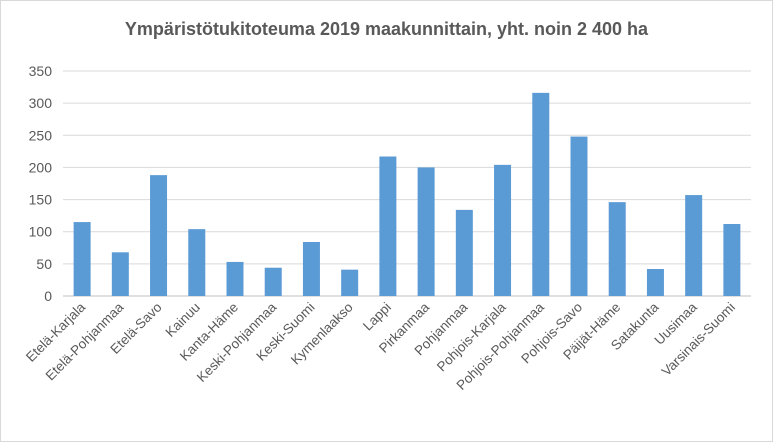  What do you see at coordinates (48, 296) in the screenshot?
I see `y-tick-label: 0` at bounding box center [48, 296].